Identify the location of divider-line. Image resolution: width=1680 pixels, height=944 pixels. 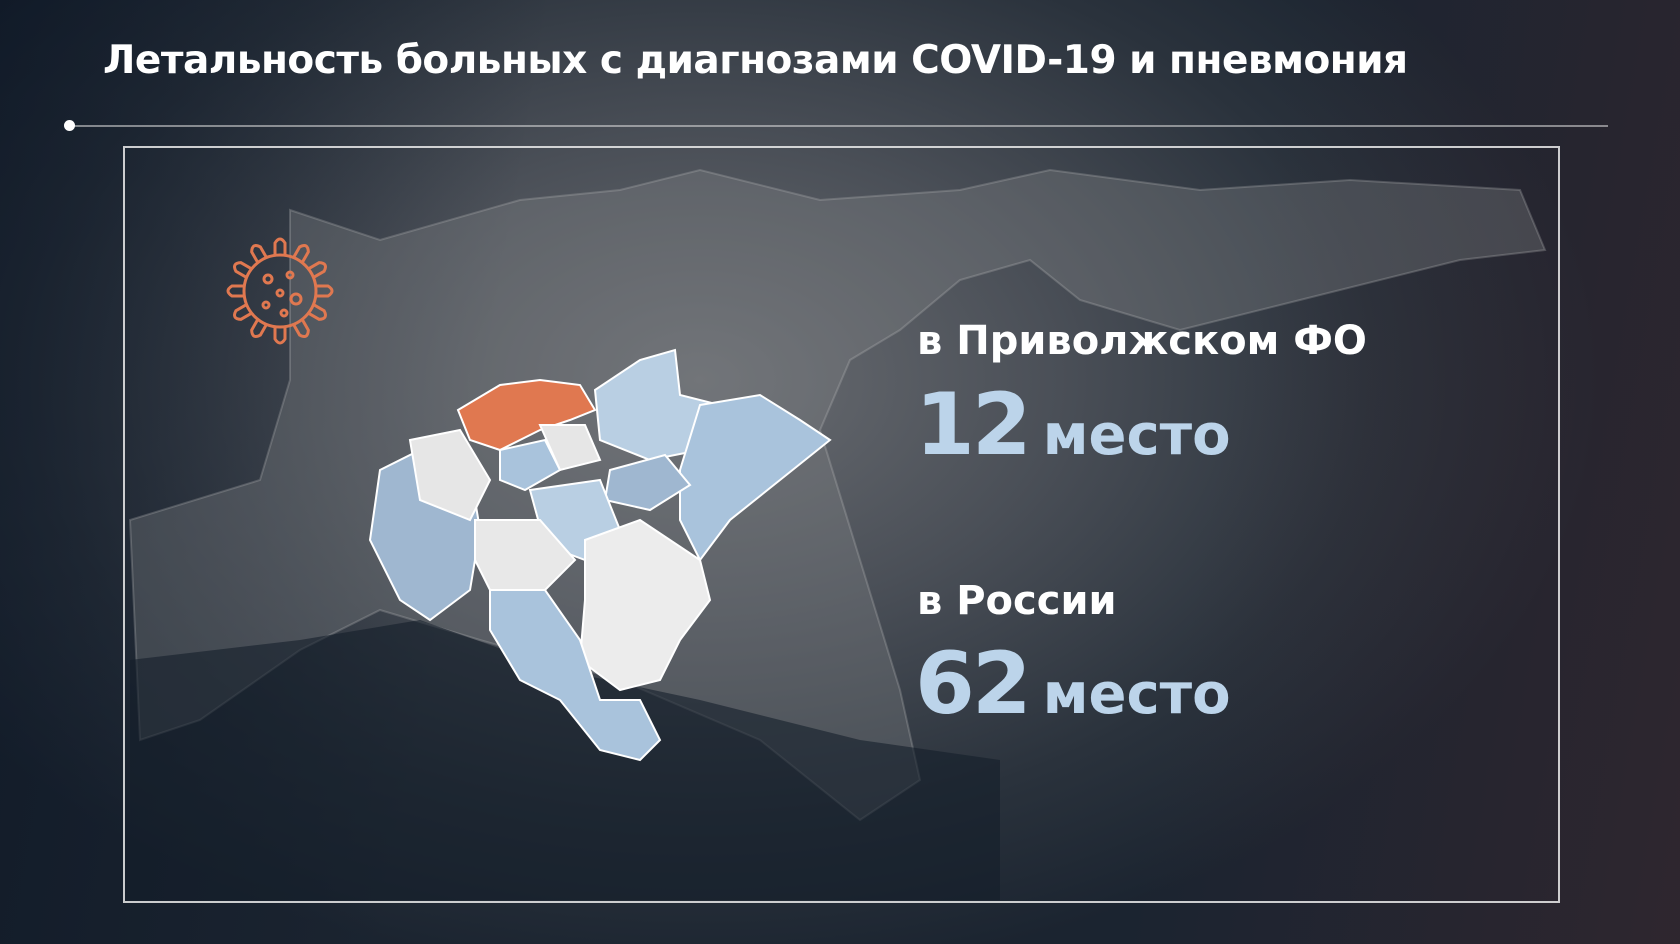
(839, 126).